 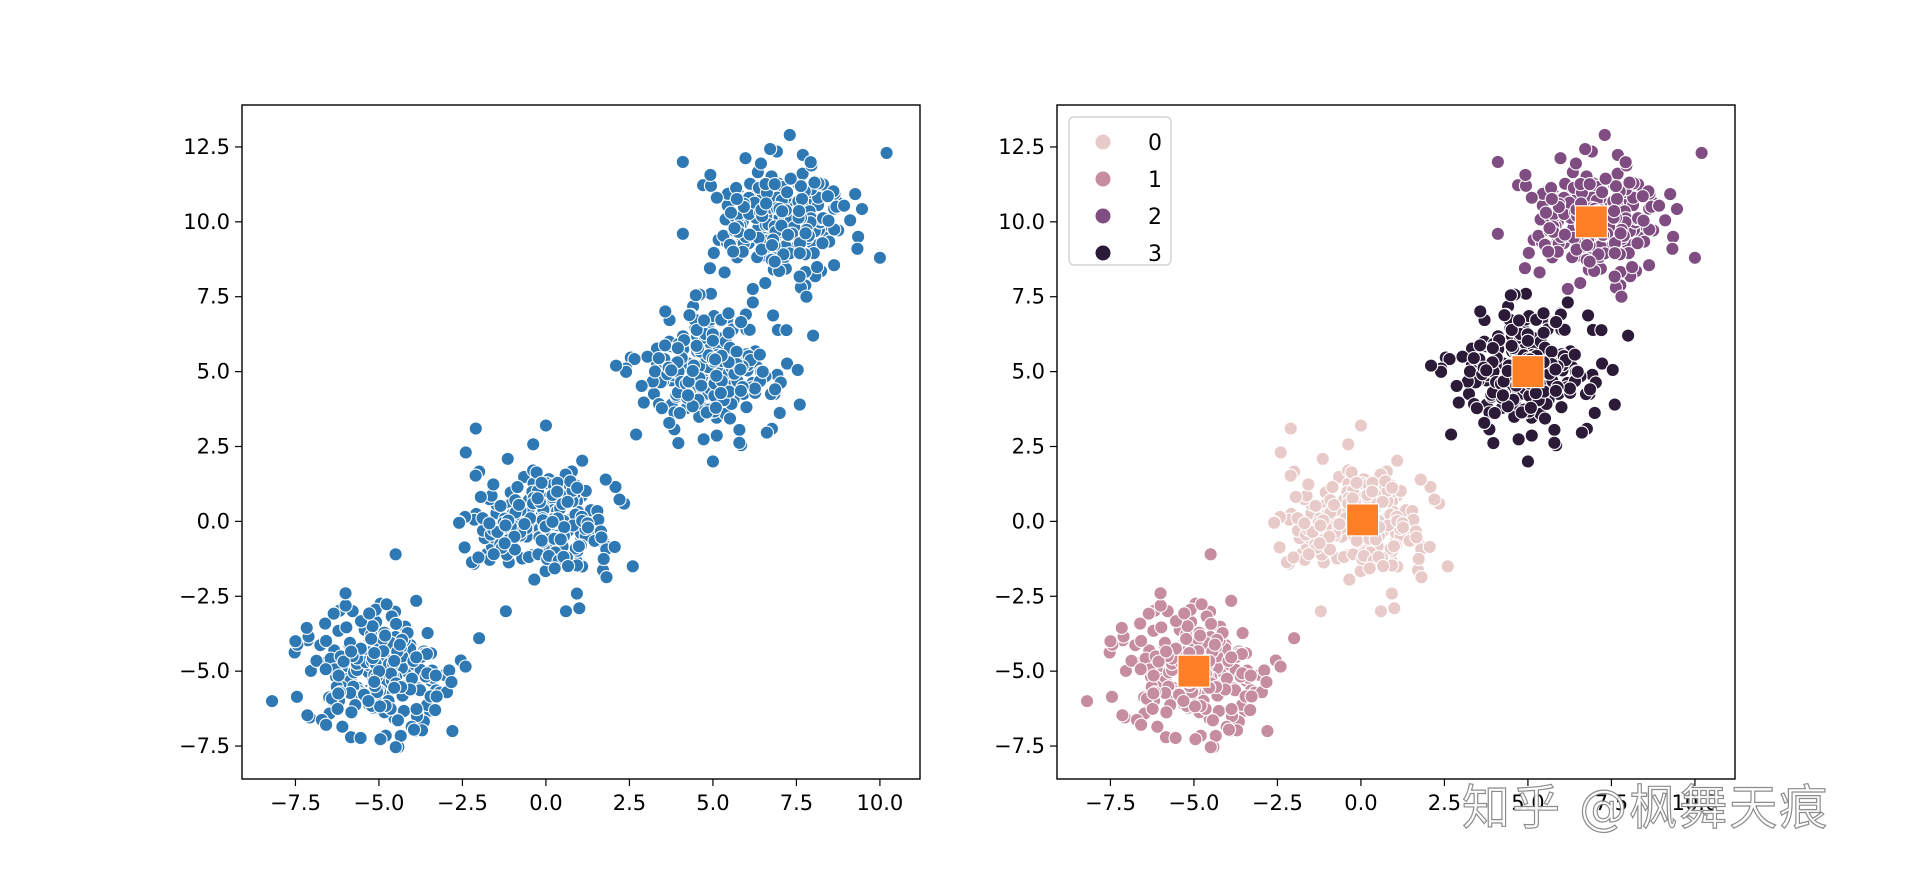 What do you see at coordinates (206, 222) in the screenshot?
I see `y-tick-label: 10.0` at bounding box center [206, 222].